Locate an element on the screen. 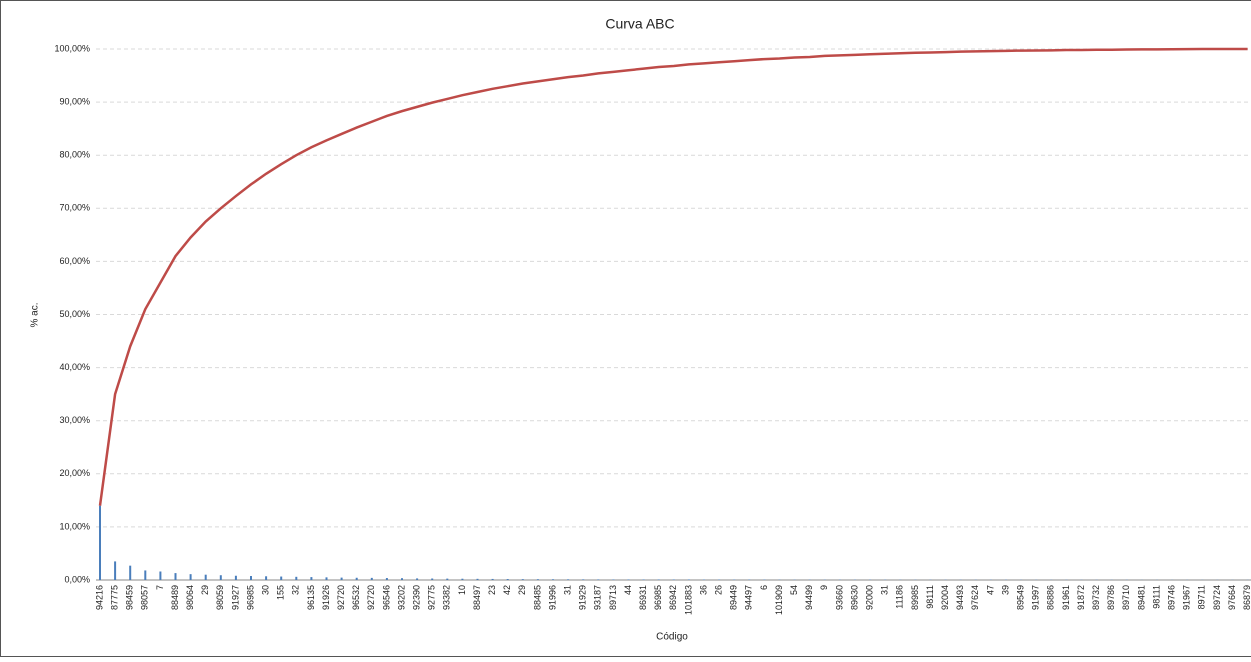  x-axis-title: Código is located at coordinates (672, 637).